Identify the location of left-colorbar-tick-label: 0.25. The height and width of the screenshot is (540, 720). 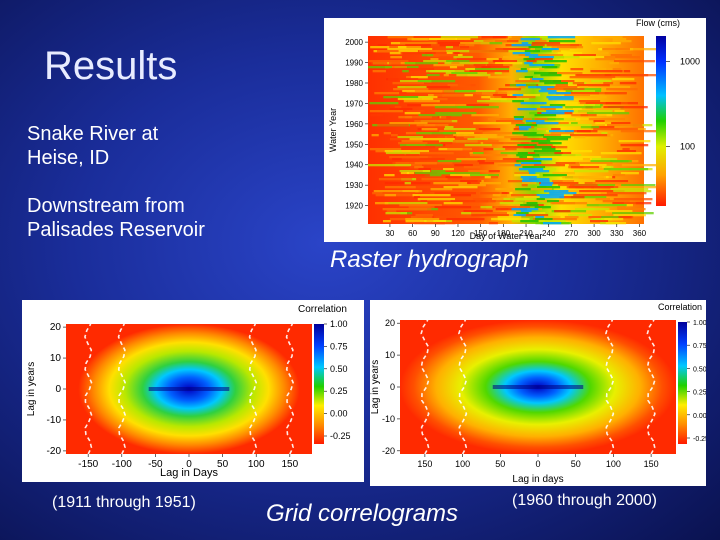
(339, 391).